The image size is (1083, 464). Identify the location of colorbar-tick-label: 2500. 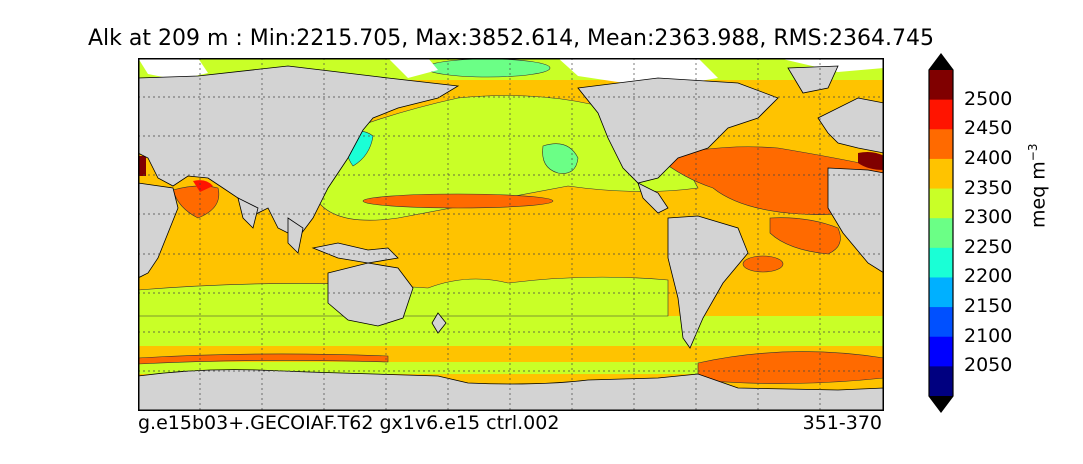
(988, 98).